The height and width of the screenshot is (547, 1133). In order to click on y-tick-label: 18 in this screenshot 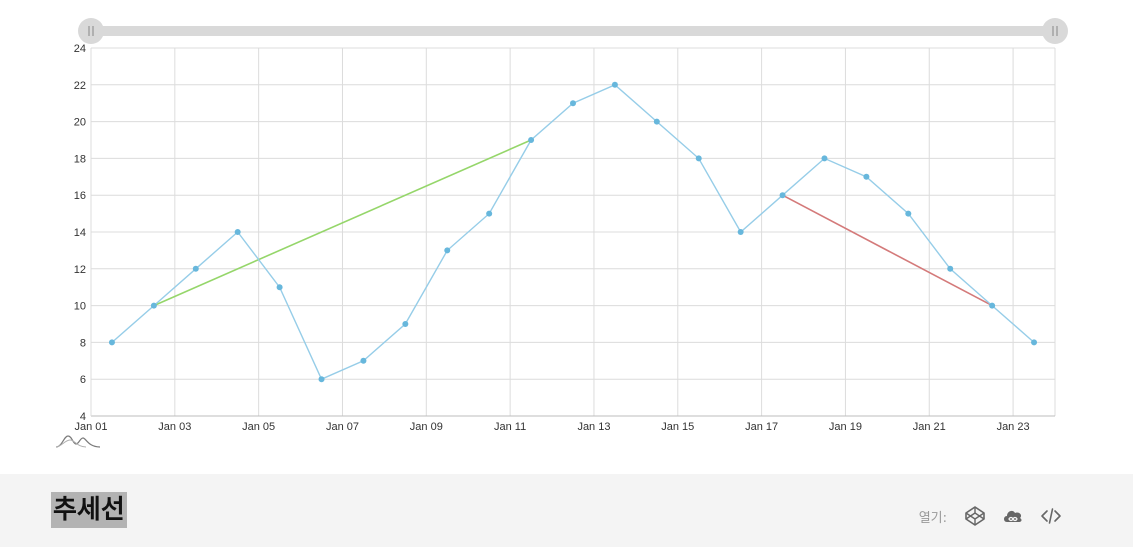, I will do `click(80, 159)`.